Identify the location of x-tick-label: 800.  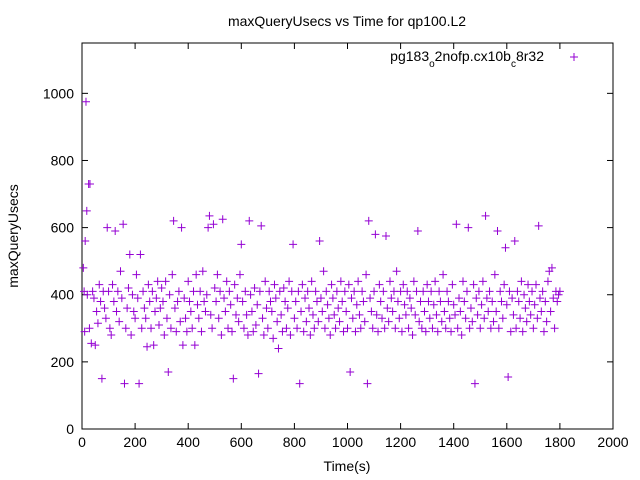
(295, 442).